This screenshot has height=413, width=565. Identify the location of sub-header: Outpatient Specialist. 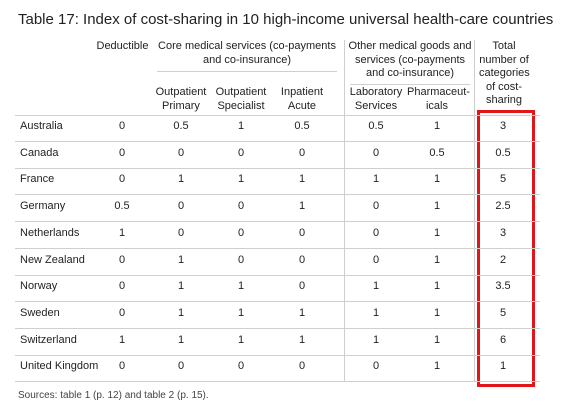
(241, 99).